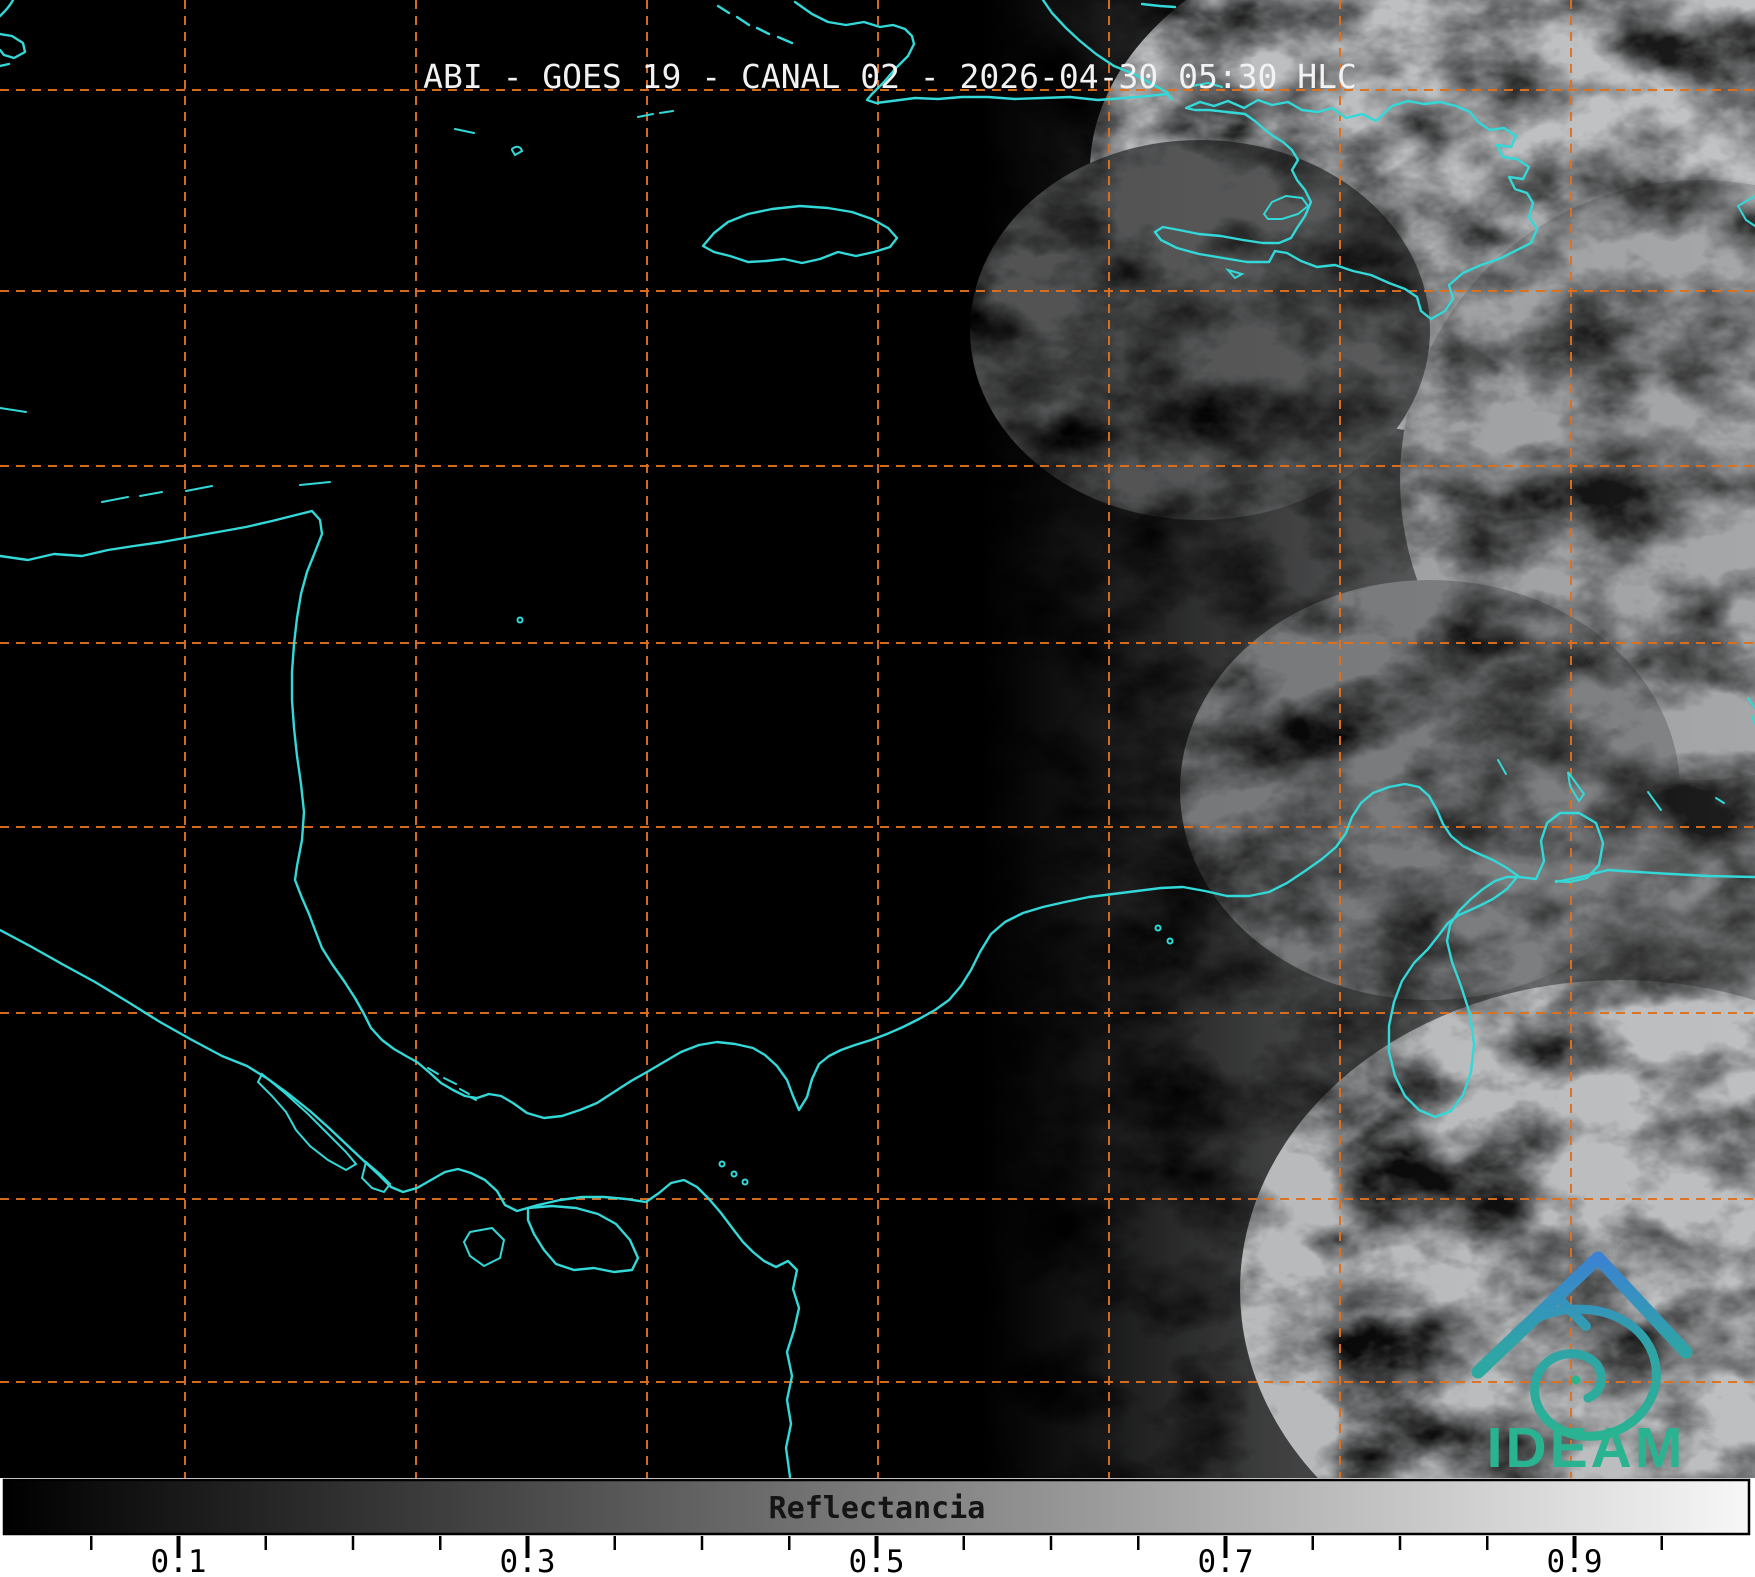  What do you see at coordinates (1226, 1560) in the screenshot?
I see `colorbar-tick-label: 0.7` at bounding box center [1226, 1560].